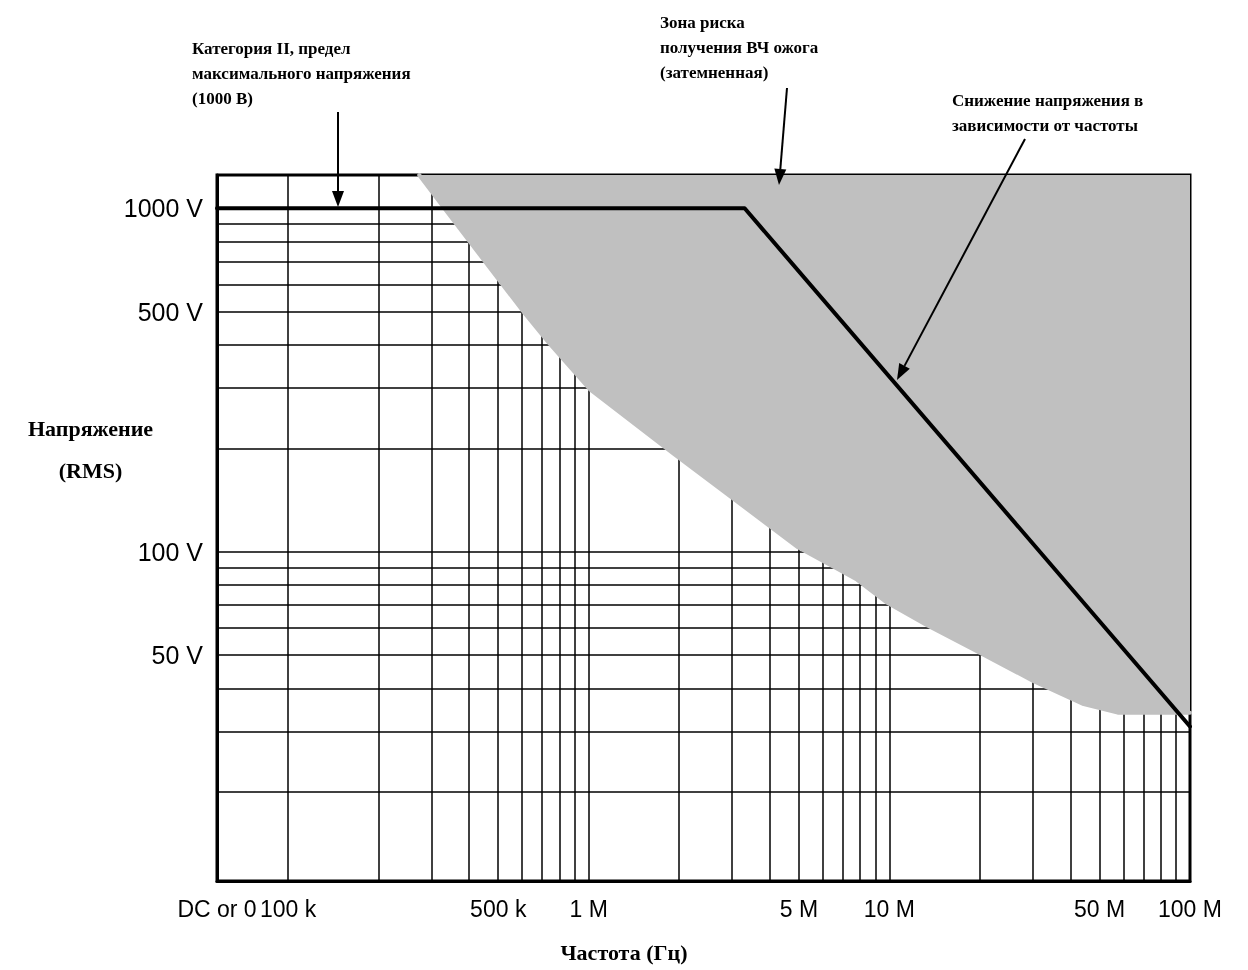  Describe the element at coordinates (163, 208) in the screenshot. I see `y-tick-label: 1000 V` at that location.